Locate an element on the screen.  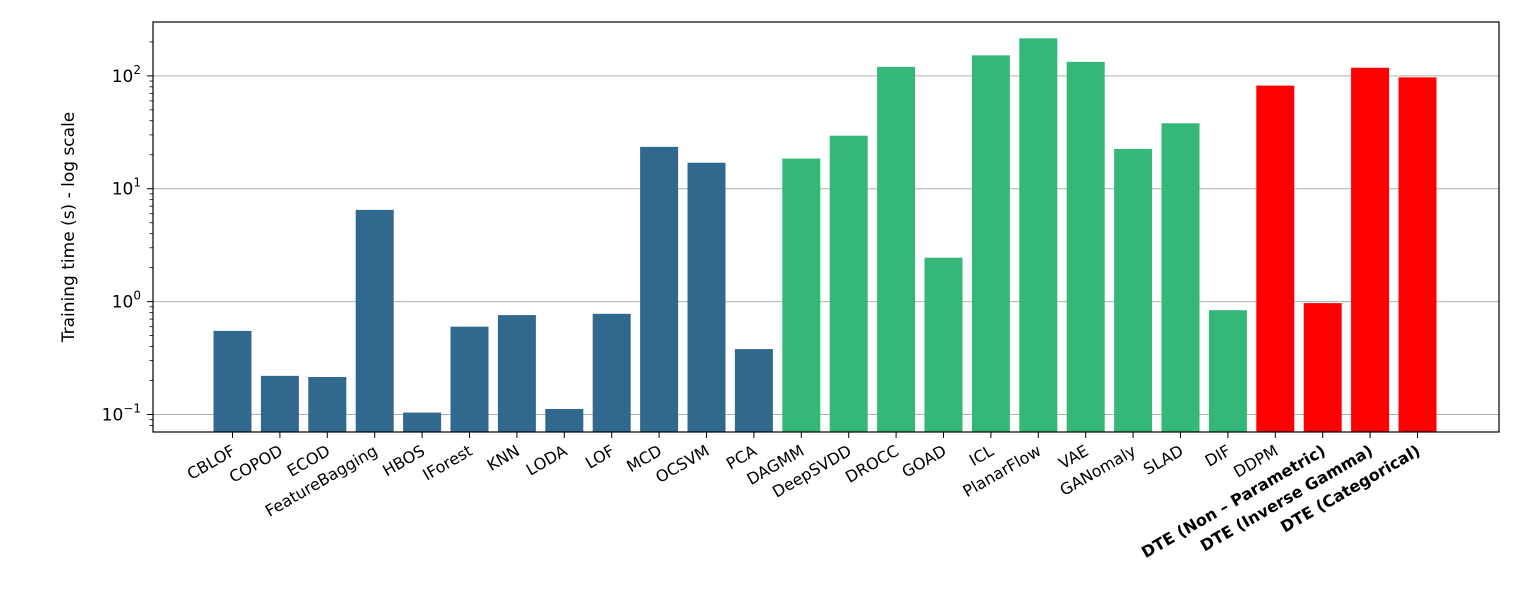
bar-knn is located at coordinates (516, 373).